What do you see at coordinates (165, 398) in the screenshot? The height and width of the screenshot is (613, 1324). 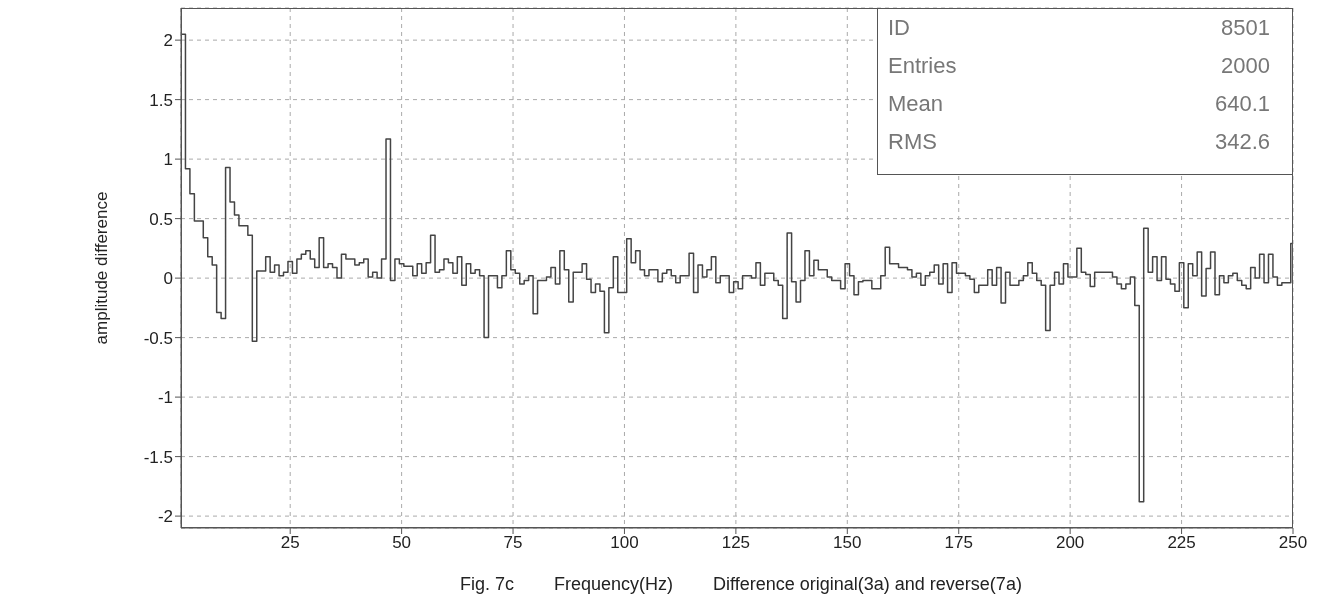 I see `y-tick-label: -1` at bounding box center [165, 398].